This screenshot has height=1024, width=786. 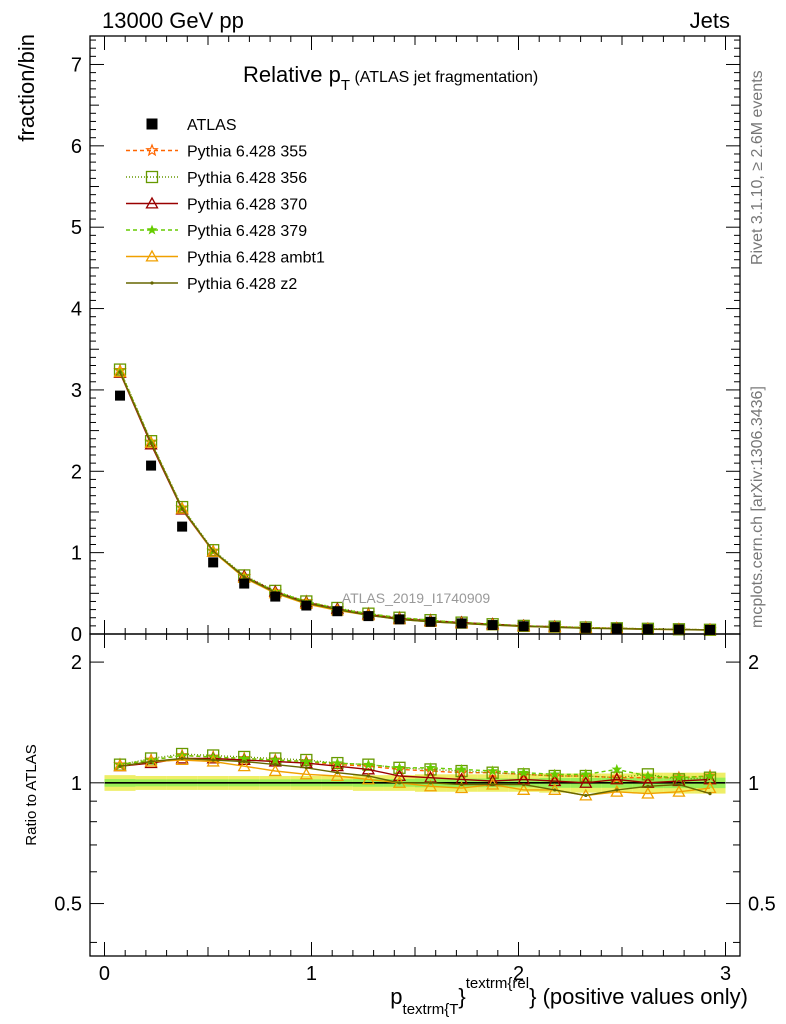 I want to click on ratio-y-tick-label-right: 2, so click(x=753, y=663).